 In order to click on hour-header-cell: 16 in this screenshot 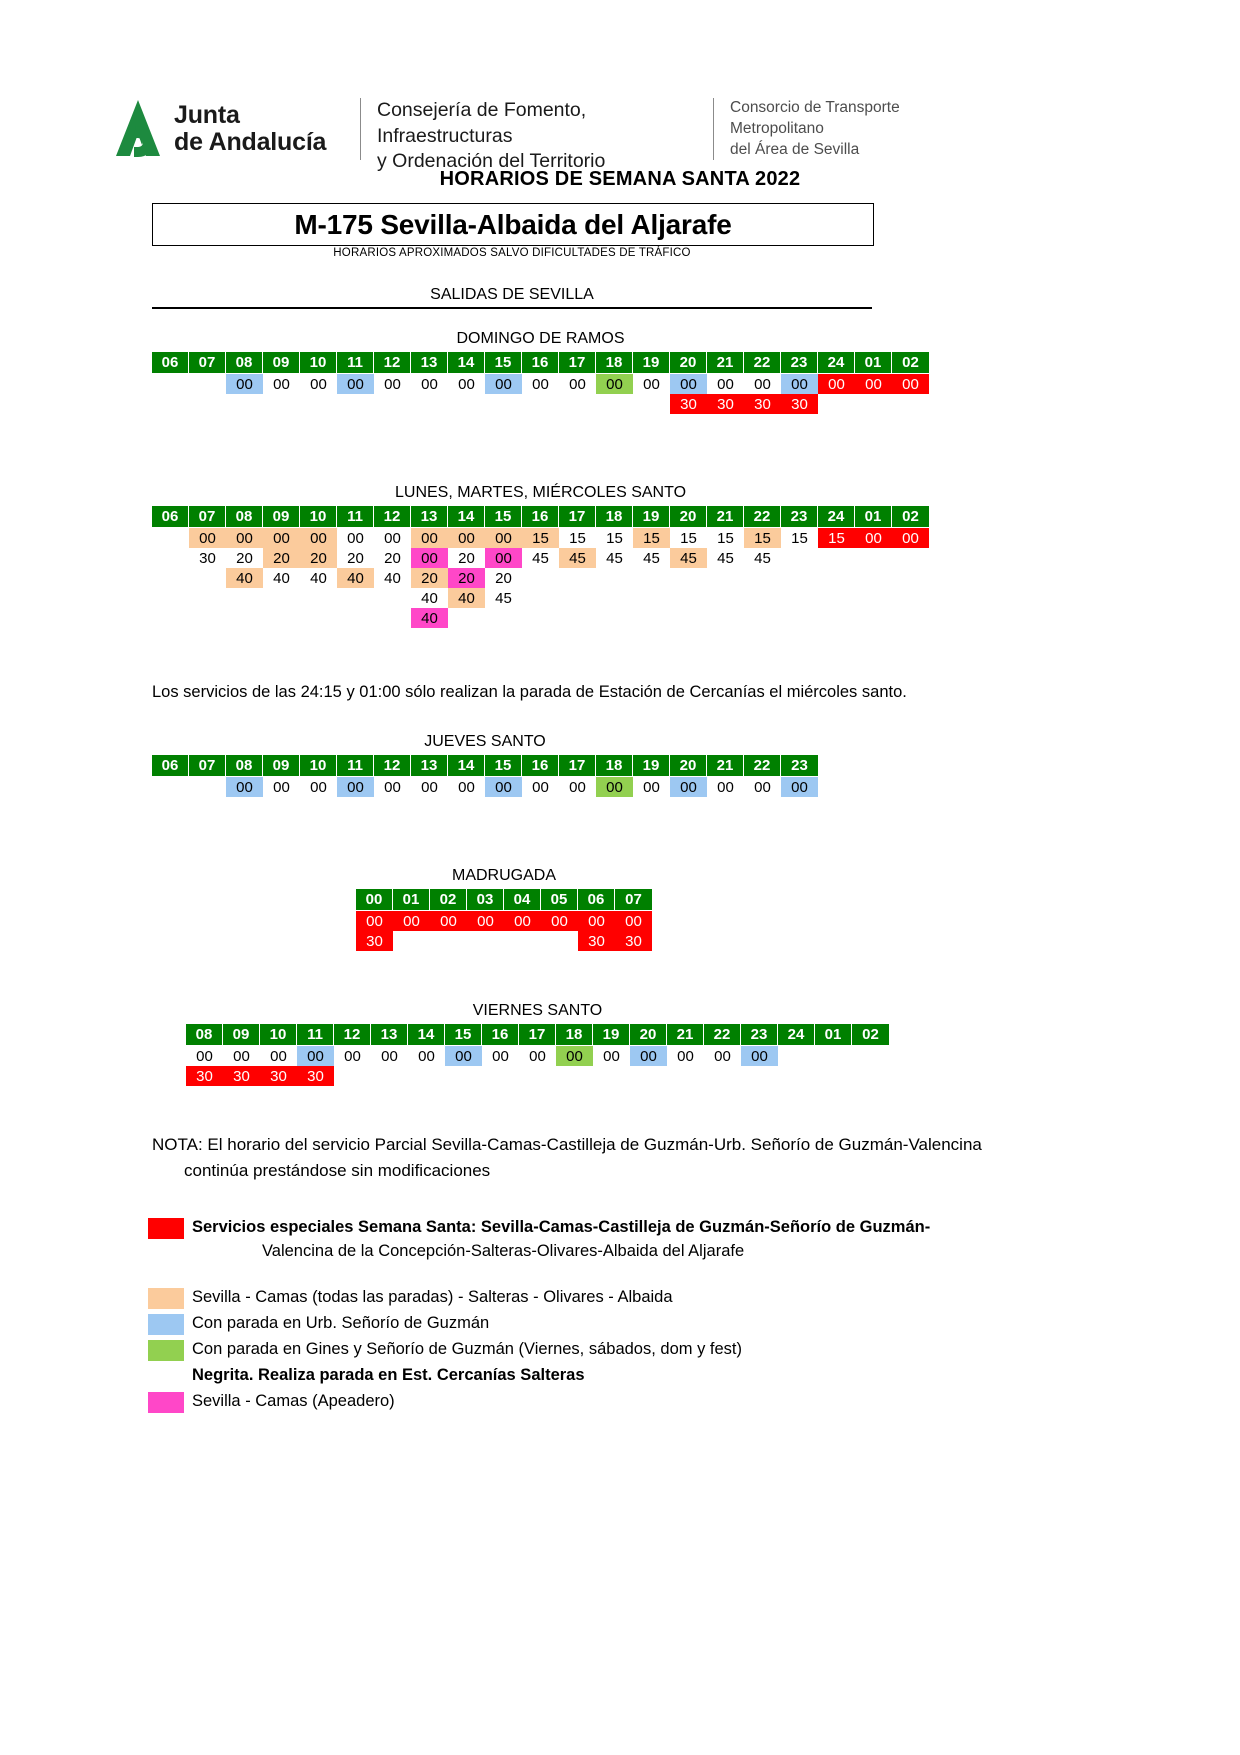, I will do `click(540, 362)`.